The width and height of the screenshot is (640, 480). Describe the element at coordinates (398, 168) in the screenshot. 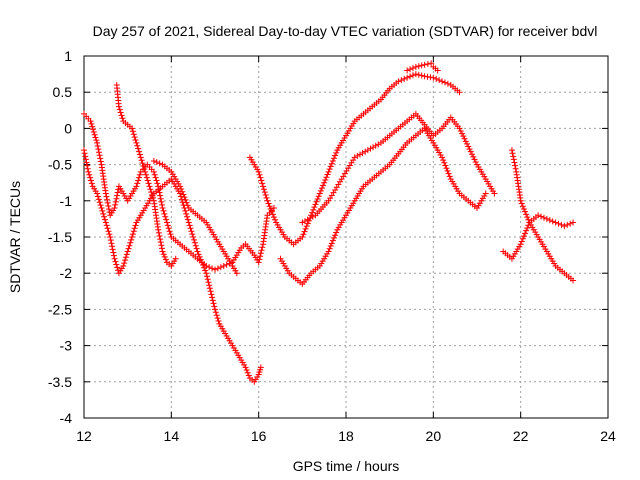

I see `series-track-h` at that location.